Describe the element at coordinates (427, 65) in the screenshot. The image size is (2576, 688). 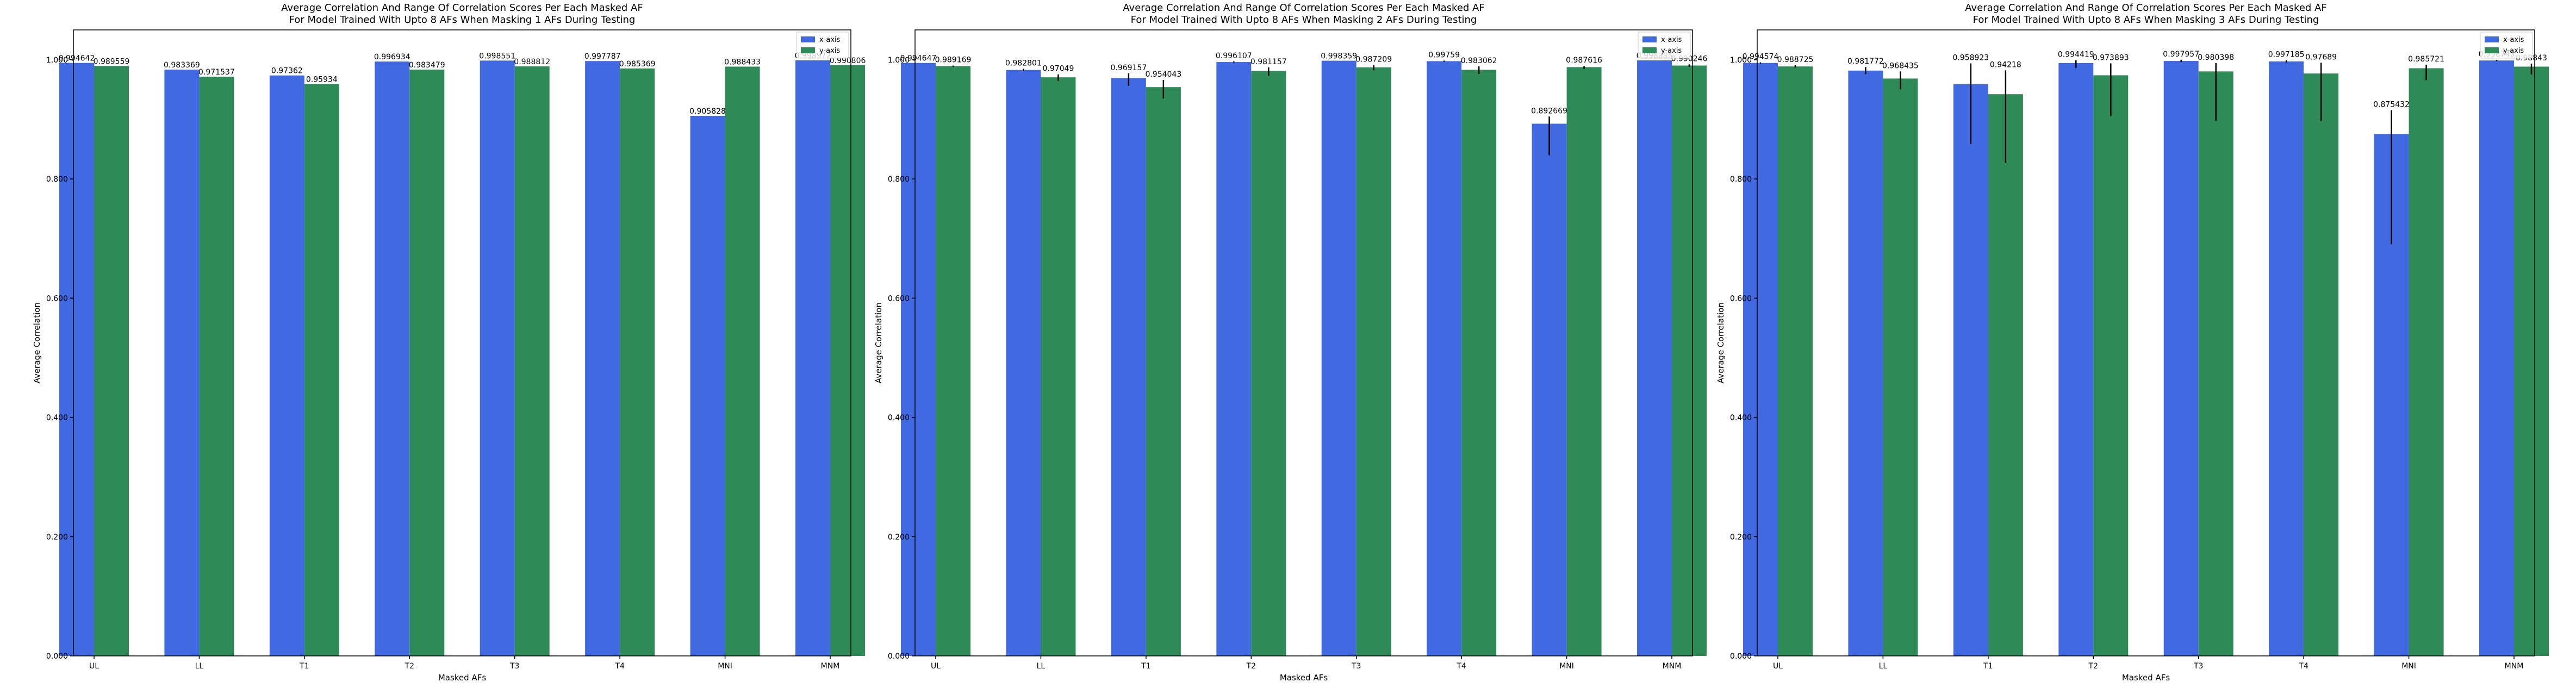
I see `data-label-y-axis-T2: 0.983479` at that location.